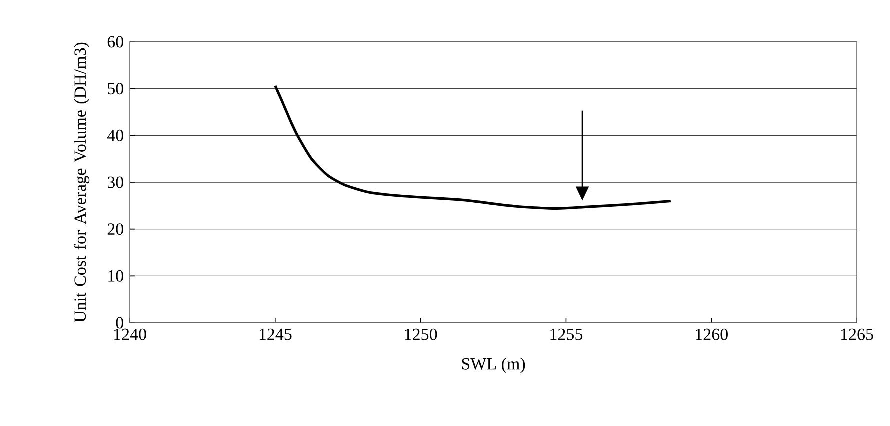 The height and width of the screenshot is (426, 890). What do you see at coordinates (712, 334) in the screenshot?
I see `x-tick-label: 1260` at bounding box center [712, 334].